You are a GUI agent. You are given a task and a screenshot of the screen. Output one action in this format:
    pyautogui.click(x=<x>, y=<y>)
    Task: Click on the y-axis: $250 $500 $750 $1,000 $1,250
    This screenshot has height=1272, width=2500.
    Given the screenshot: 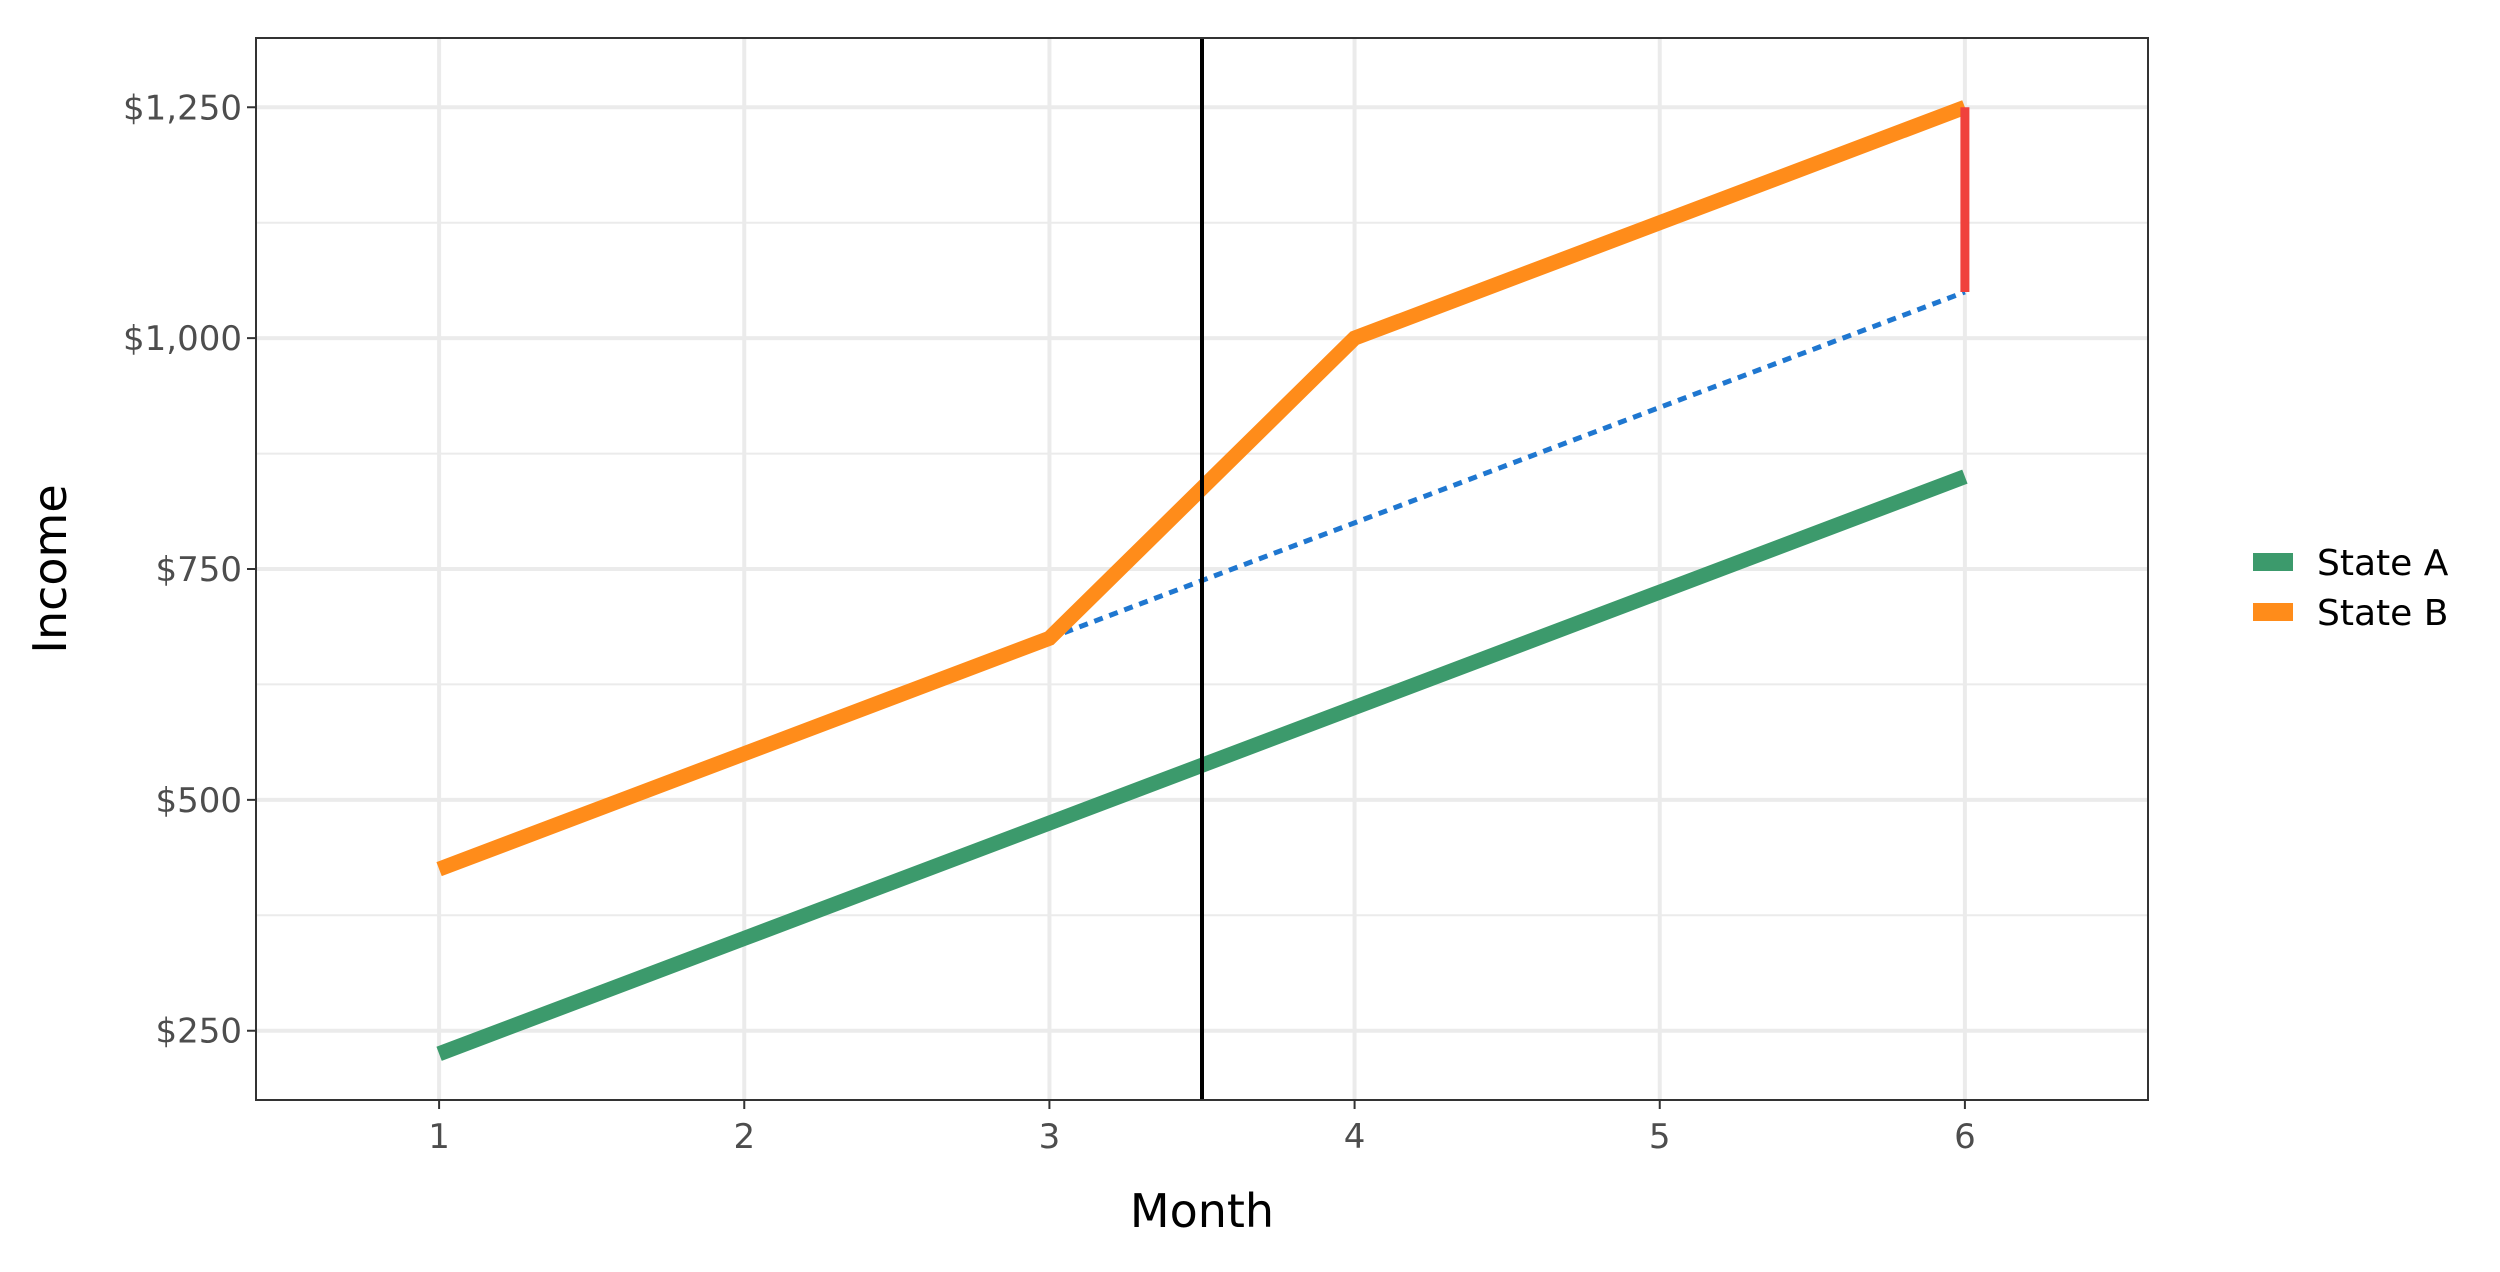 What is the action you would take?
    pyautogui.click(x=189, y=570)
    